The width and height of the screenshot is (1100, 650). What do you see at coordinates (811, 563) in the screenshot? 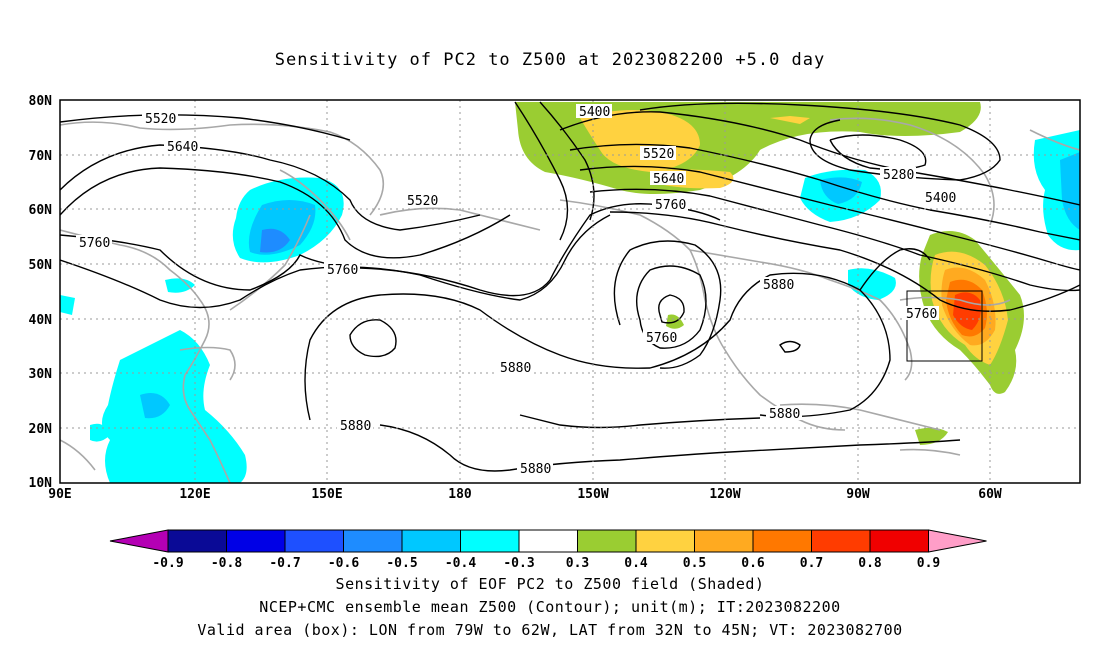
I see `colorbar-tick-label: 0.7` at bounding box center [811, 563].